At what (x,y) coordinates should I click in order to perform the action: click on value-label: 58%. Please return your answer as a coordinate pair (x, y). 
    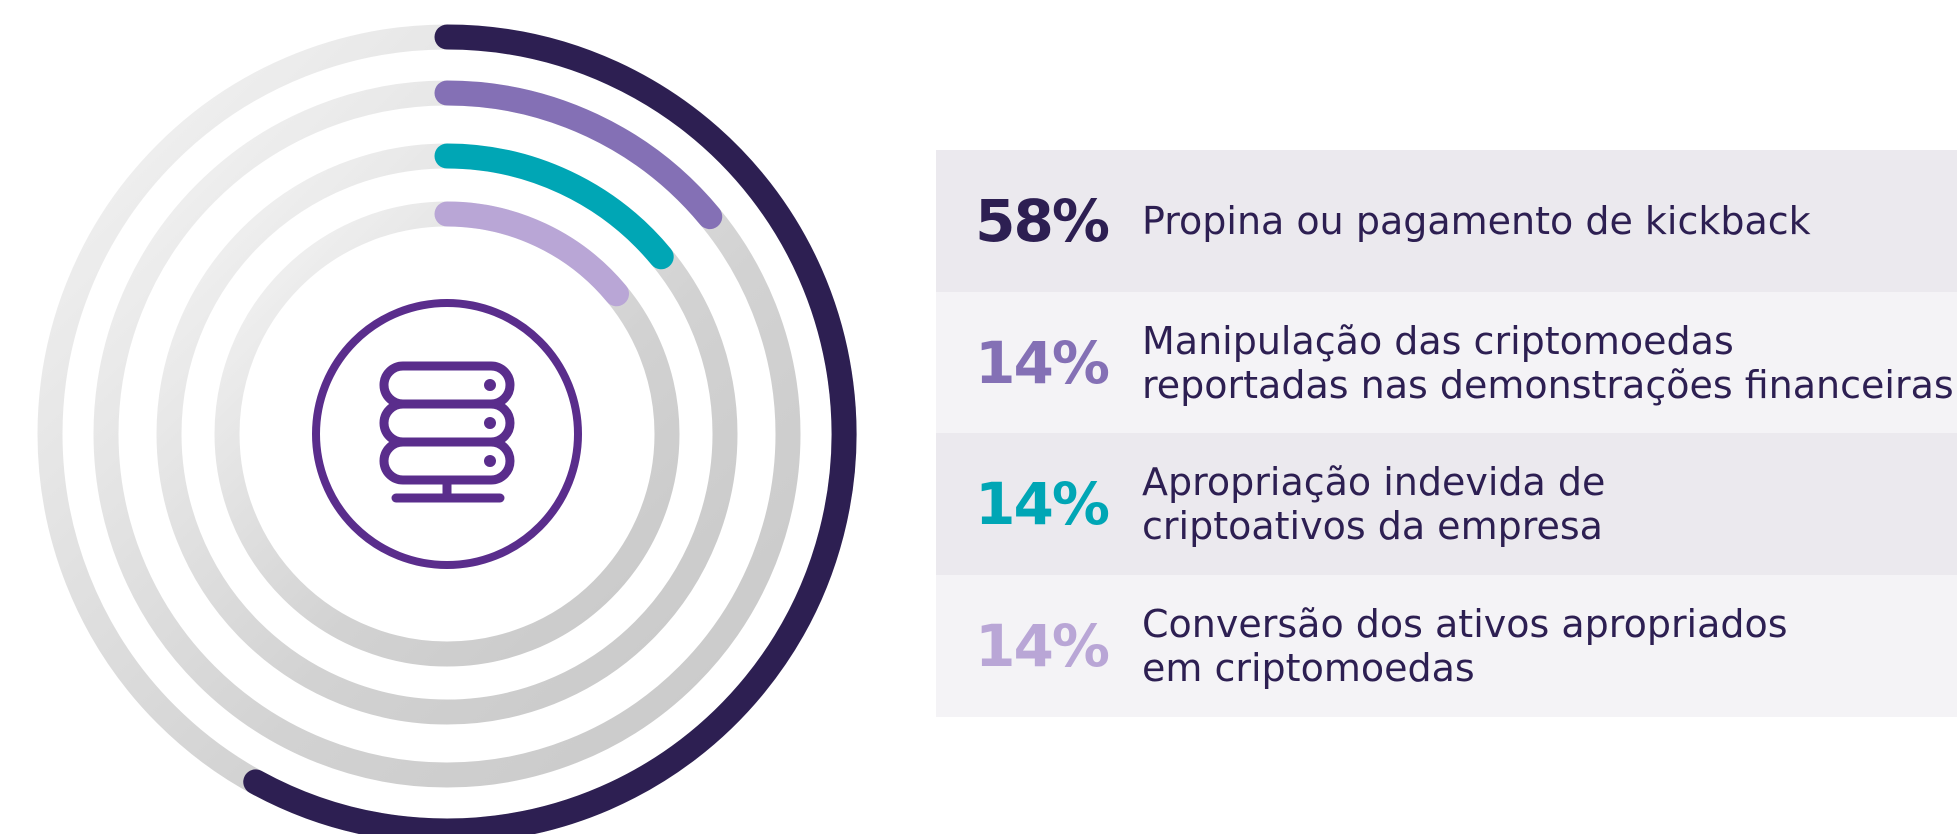
    Looking at the image, I should click on (1042, 221).